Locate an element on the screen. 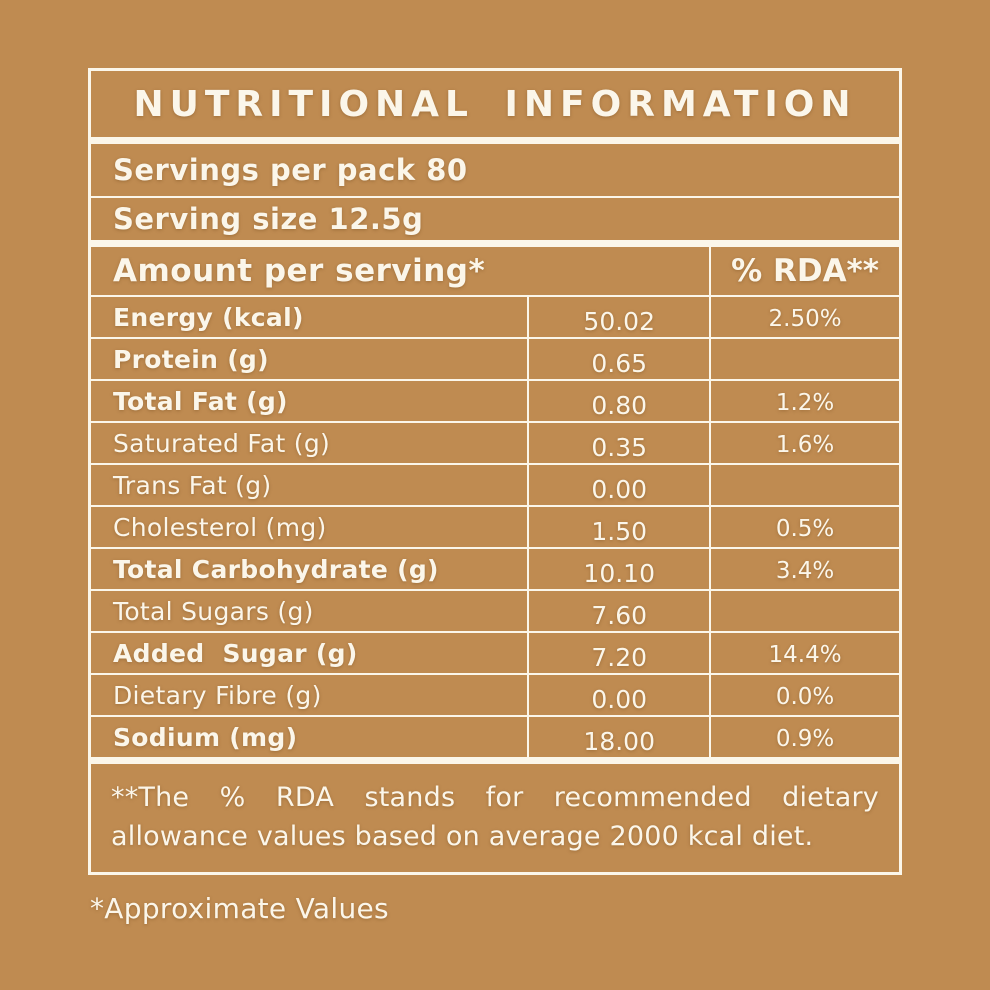 The image size is (990, 990). nutrient-name: Total Fat (g) is located at coordinates (200, 401).